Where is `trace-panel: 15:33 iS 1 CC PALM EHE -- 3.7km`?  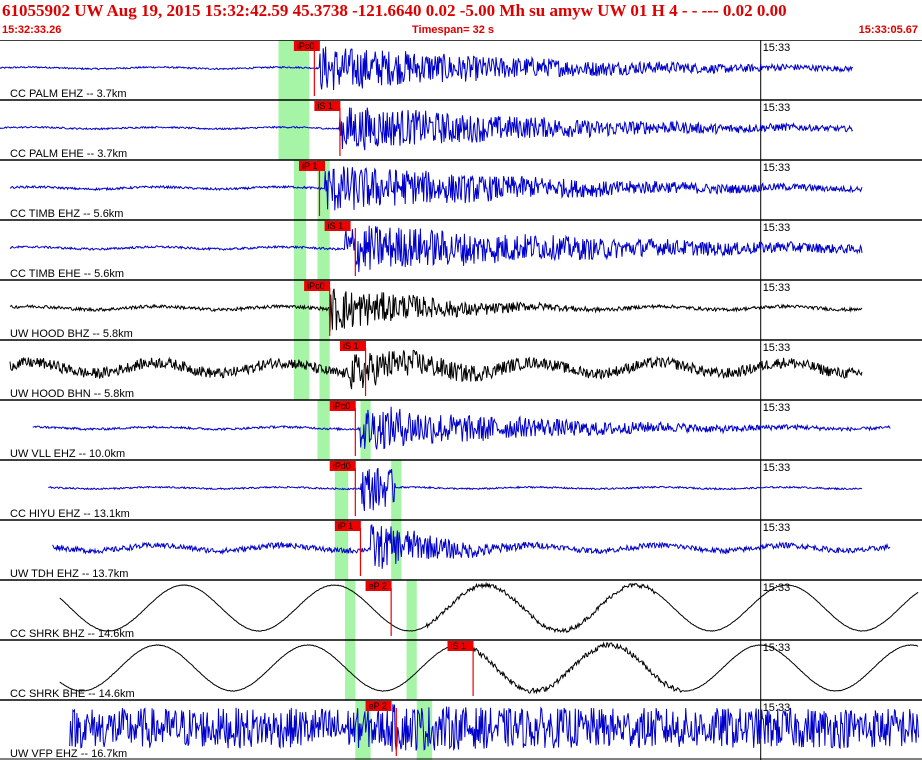
trace-panel: 15:33 iS 1 CC PALM EHE -- 3.7km is located at coordinates (461, 129).